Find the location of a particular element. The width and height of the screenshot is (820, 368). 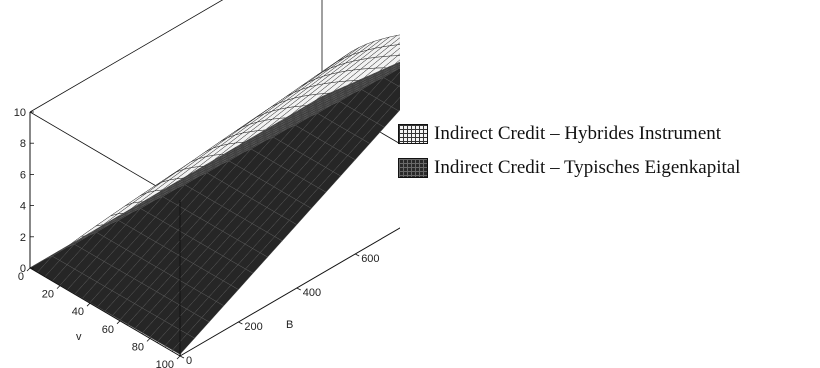

z-tick-label: 10 is located at coordinates (20, 113).